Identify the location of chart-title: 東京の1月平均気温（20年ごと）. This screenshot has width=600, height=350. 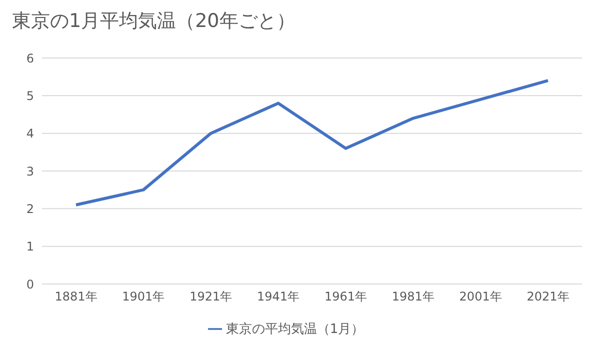
(154, 21).